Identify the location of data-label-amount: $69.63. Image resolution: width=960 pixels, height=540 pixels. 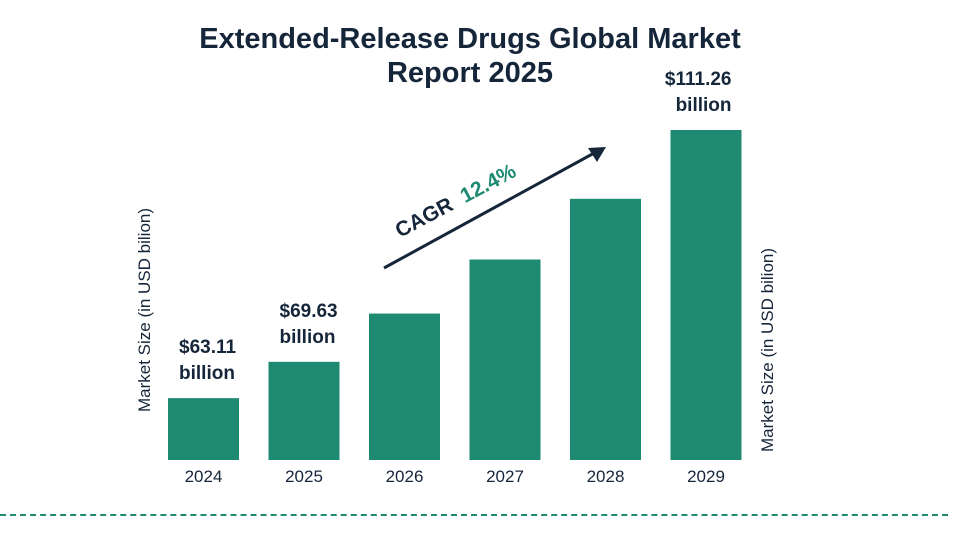
(309, 311).